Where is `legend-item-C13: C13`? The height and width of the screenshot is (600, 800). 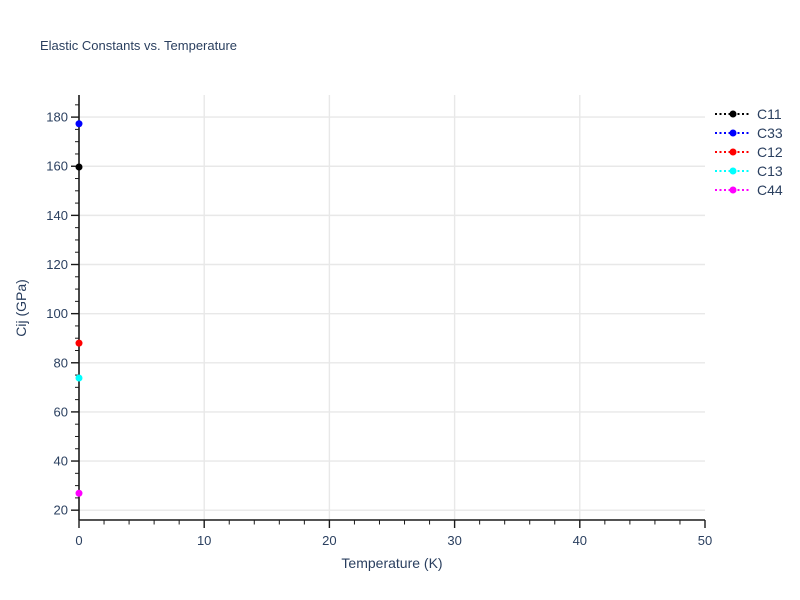 legend-item-C13: C13 is located at coordinates (748, 170).